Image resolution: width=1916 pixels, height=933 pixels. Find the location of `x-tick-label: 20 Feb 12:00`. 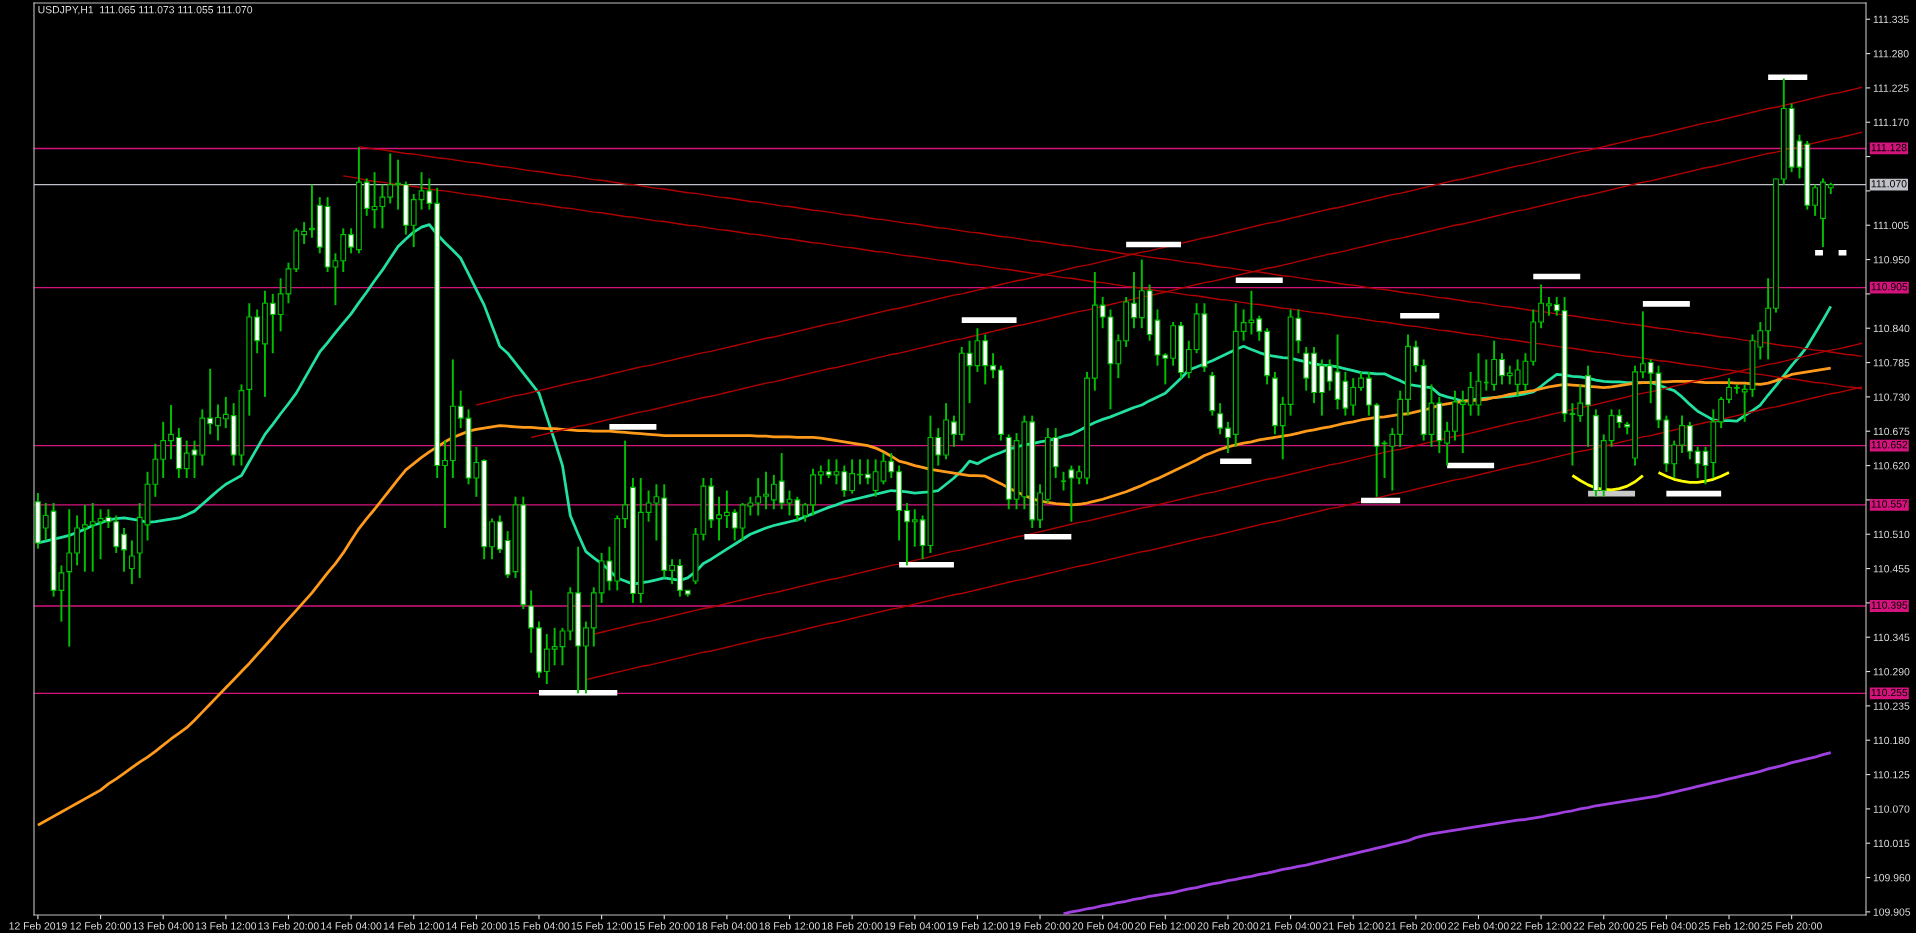

x-tick-label: 20 Feb 12:00 is located at coordinates (1165, 925).